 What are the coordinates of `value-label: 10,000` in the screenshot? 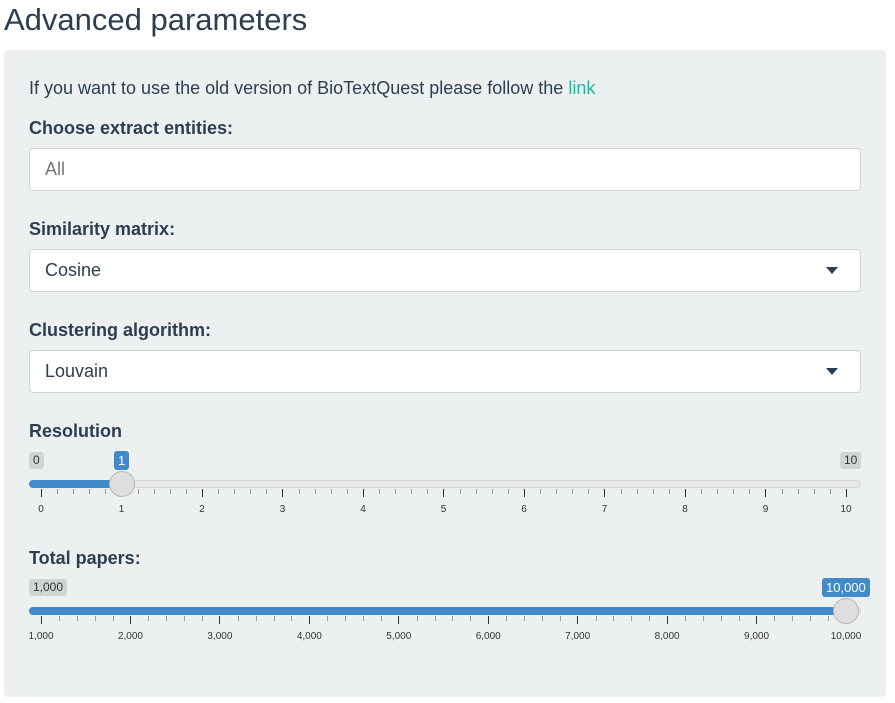 It's located at (846, 587).